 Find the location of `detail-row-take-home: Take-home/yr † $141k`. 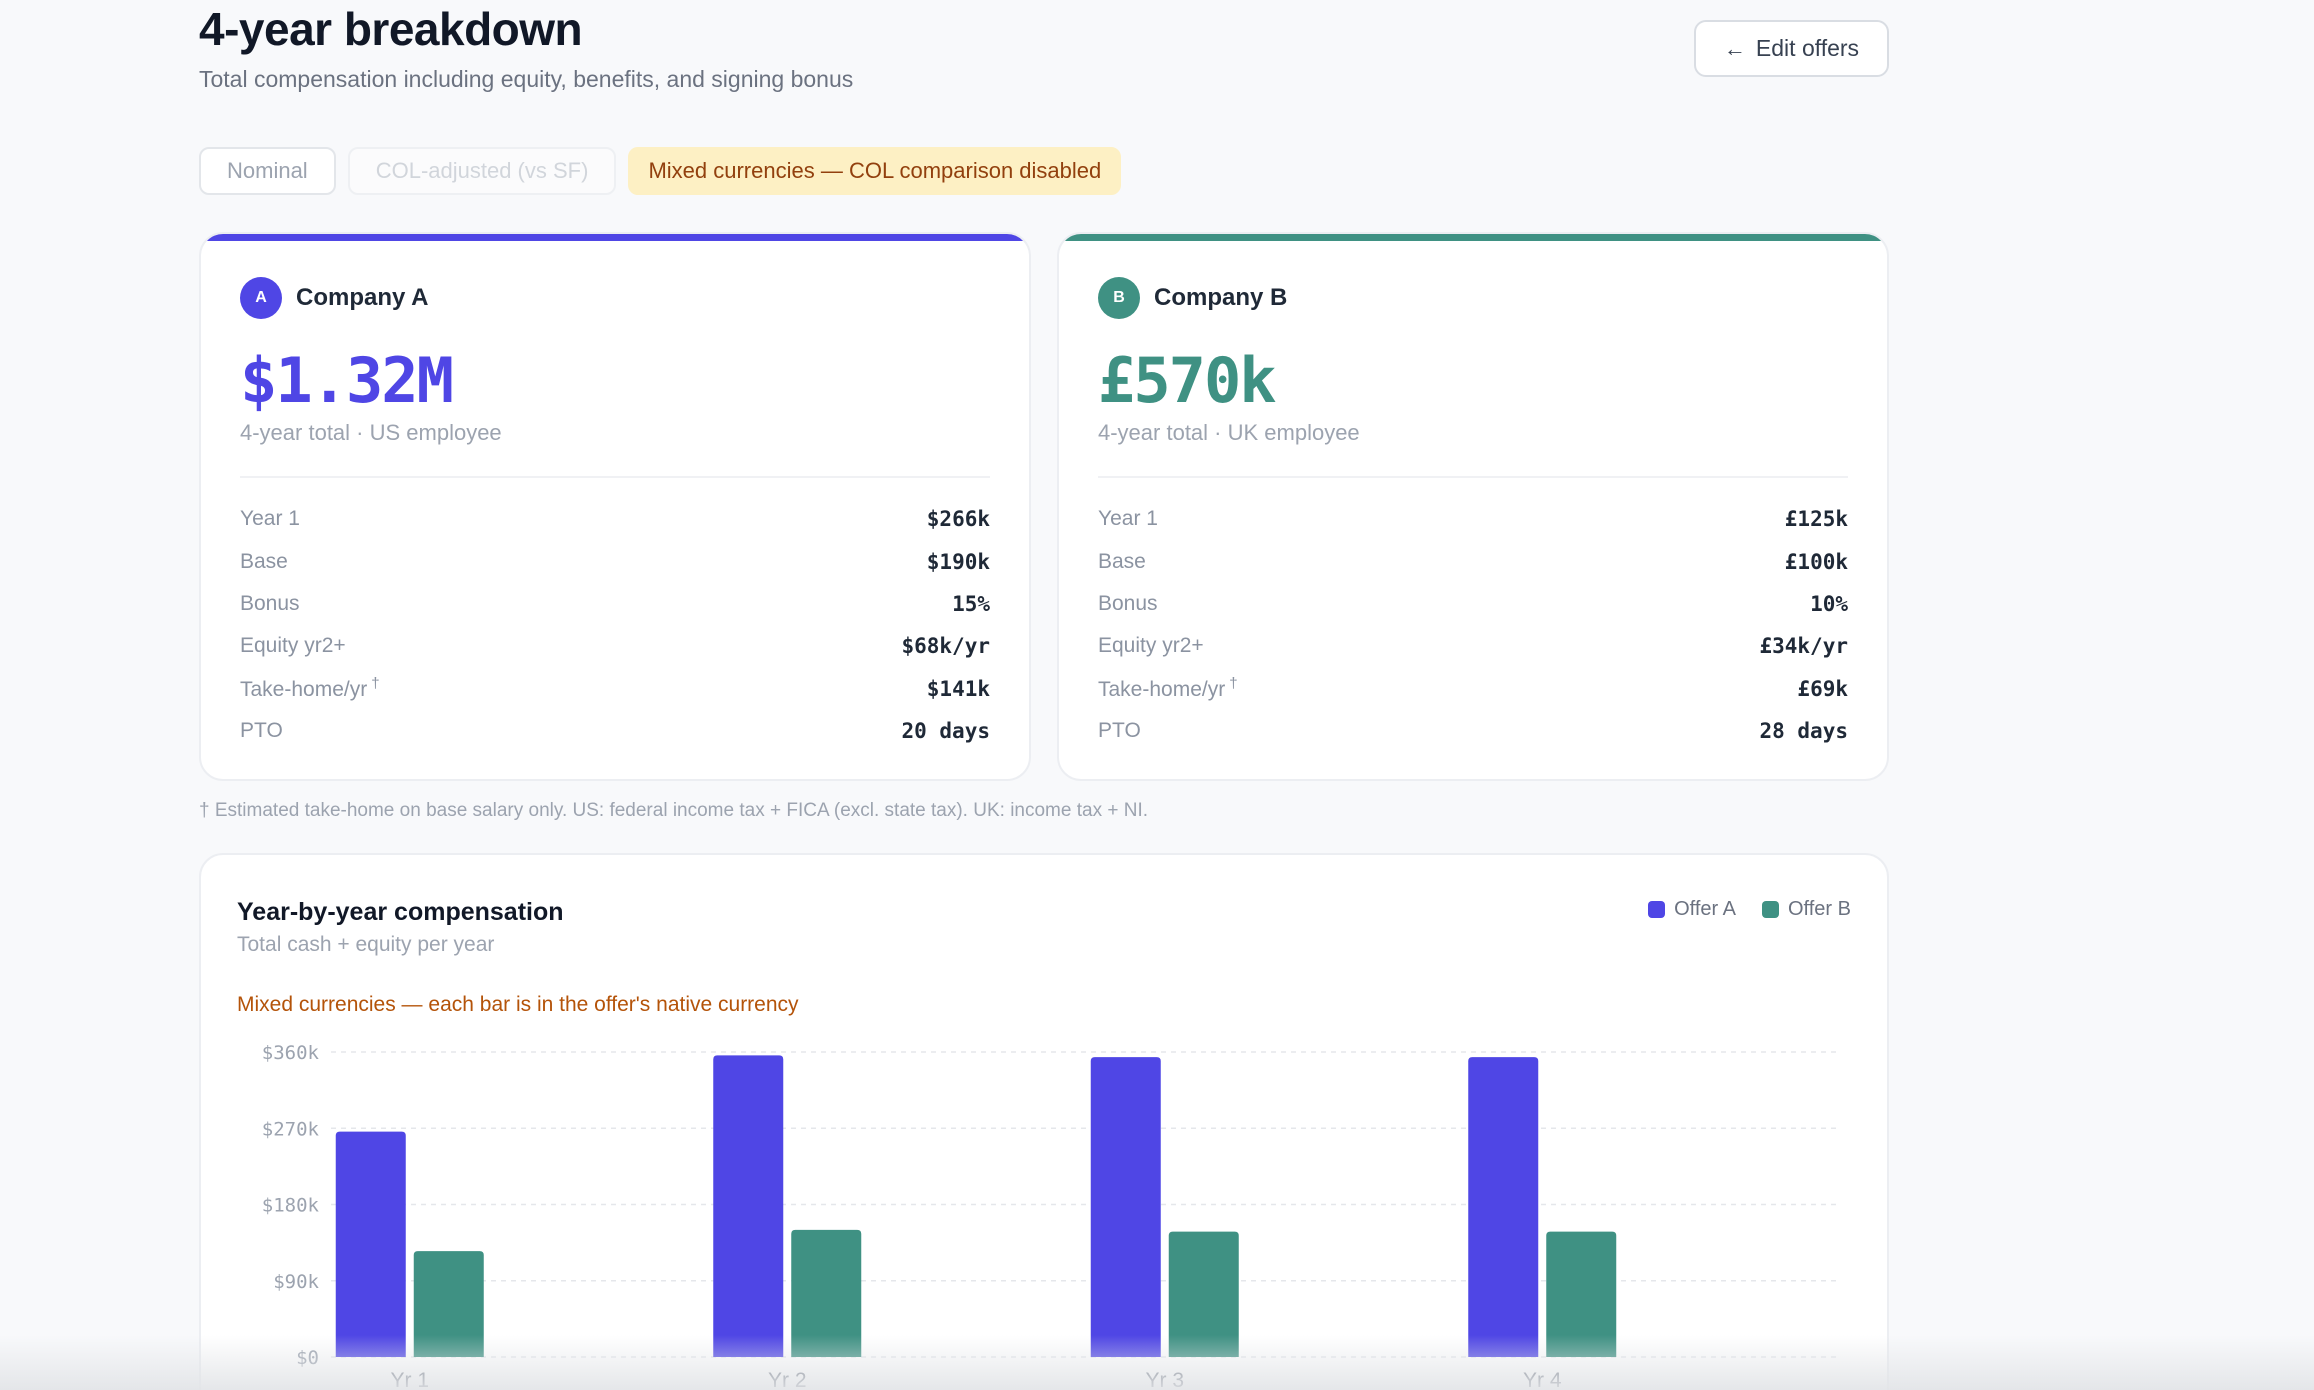

detail-row-take-home: Take-home/yr † $141k is located at coordinates (615, 689).